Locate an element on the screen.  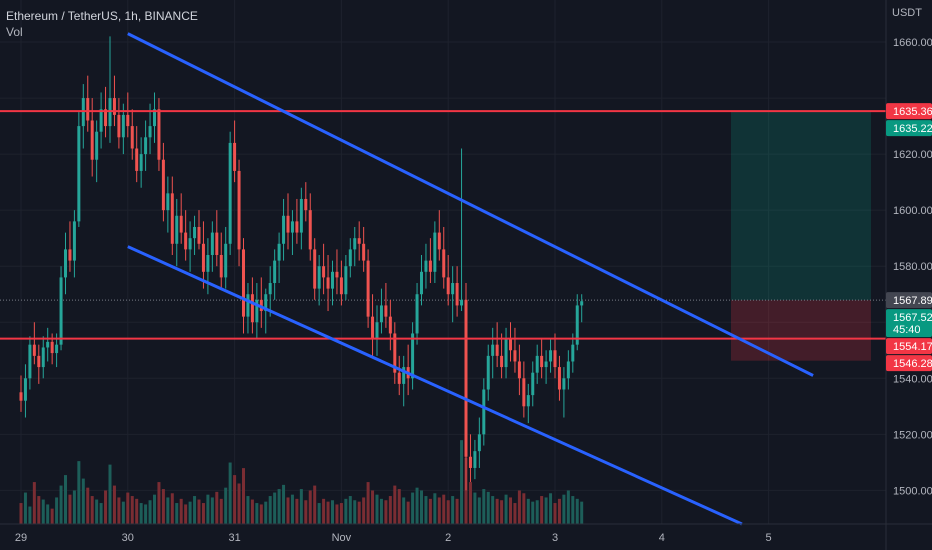
time-tick-label: 3 is located at coordinates (555, 538).